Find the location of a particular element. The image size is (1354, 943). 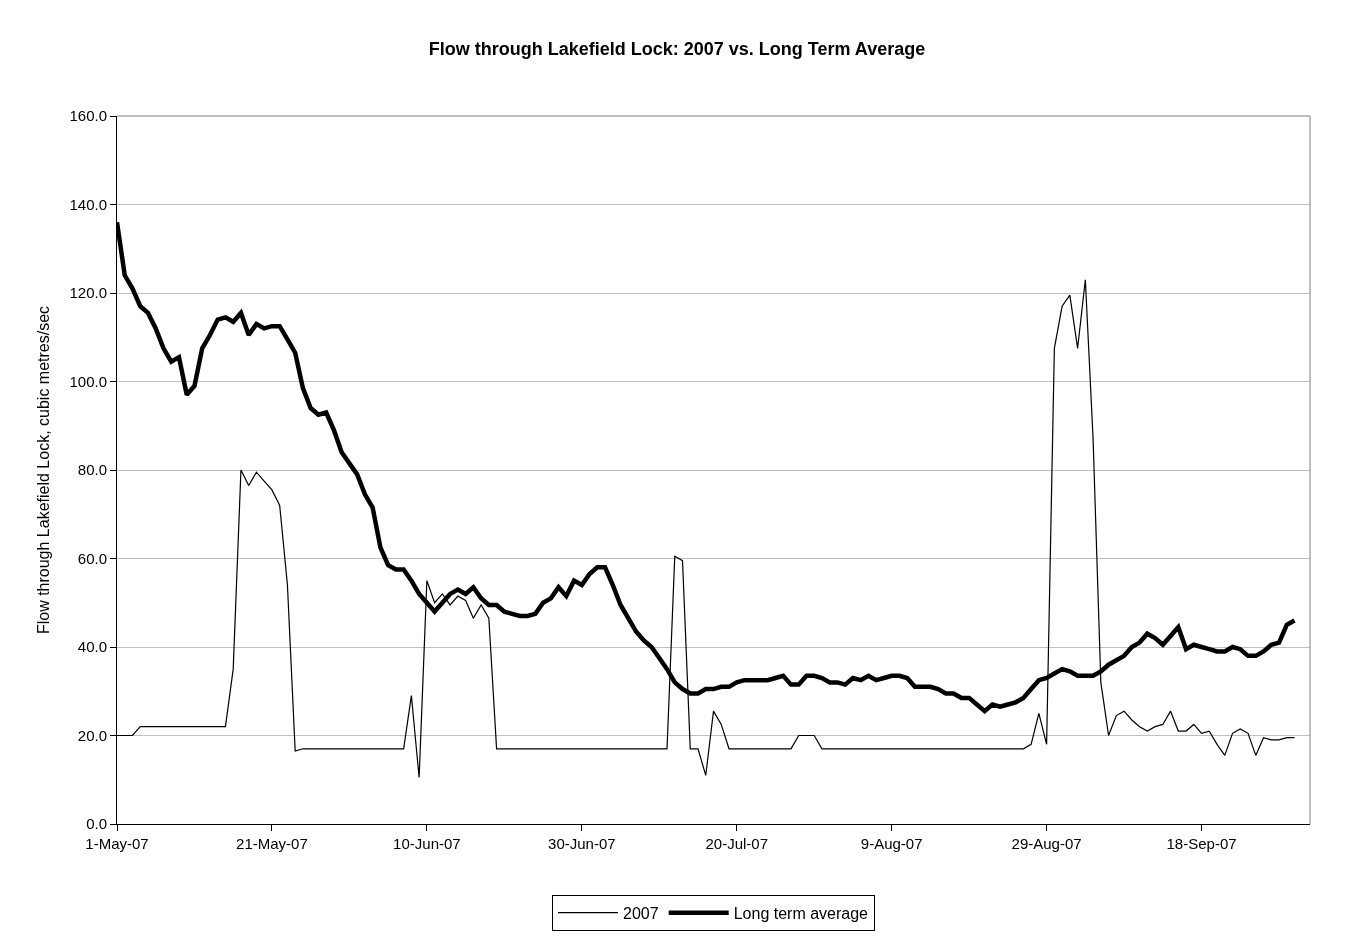

x-tick-label: 20-Jul-07 is located at coordinates (737, 843).